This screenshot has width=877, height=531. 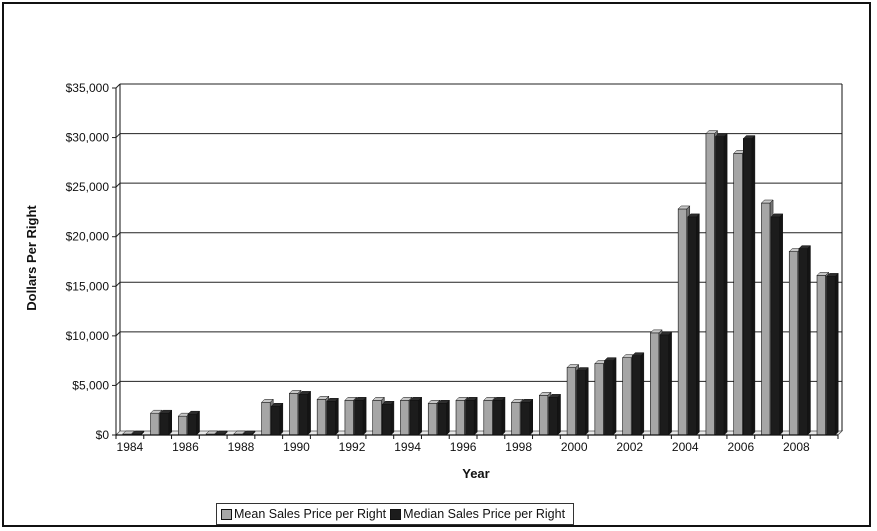 I want to click on x-tick-label: 1998, so click(x=518, y=447).